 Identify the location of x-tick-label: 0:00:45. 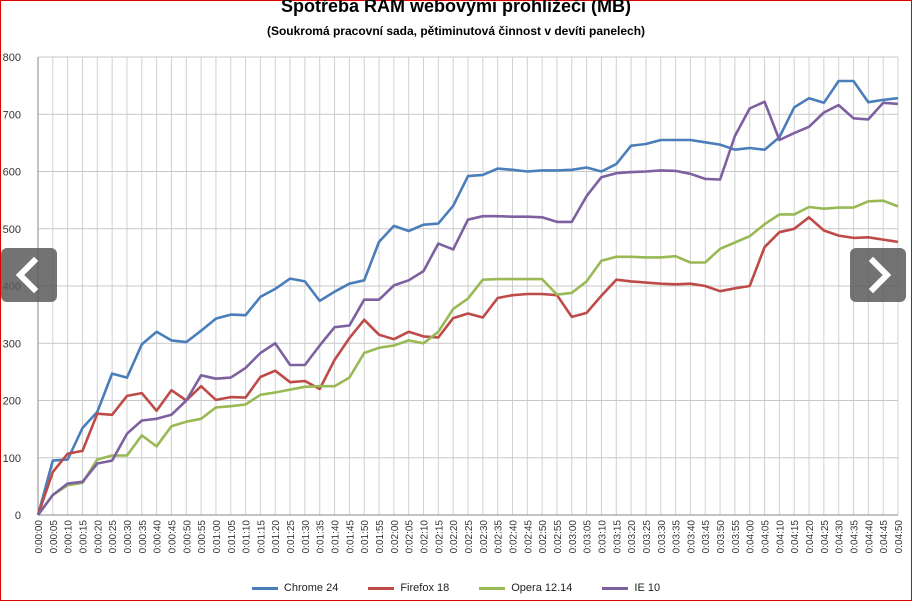
(172, 537).